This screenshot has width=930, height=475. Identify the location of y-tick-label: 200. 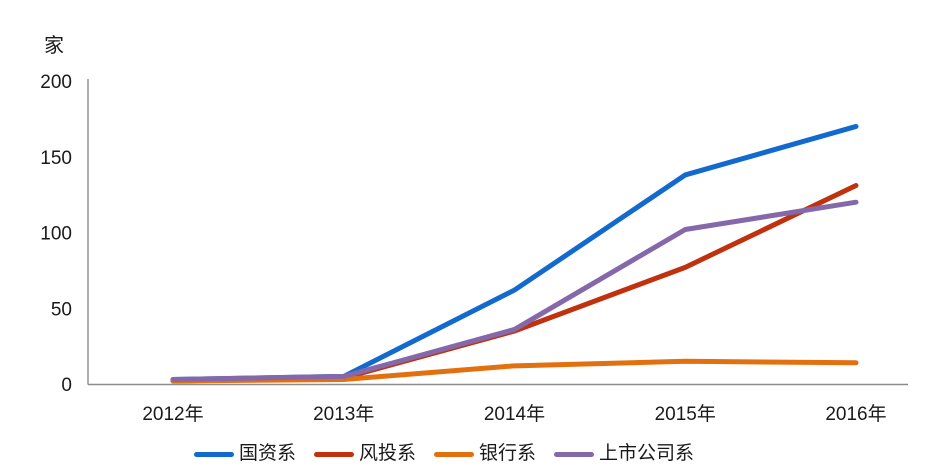
(56, 82).